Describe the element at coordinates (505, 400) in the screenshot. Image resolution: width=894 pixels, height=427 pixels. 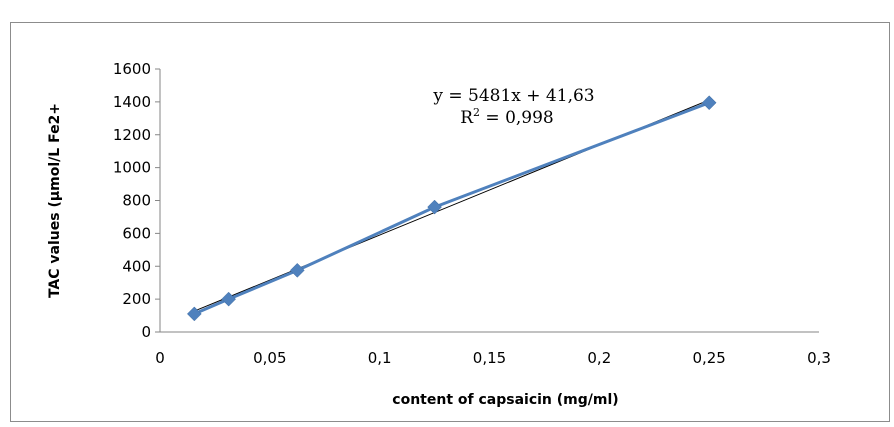
I see `x-axis-title: content of capsaicin (mg/ml)` at that location.